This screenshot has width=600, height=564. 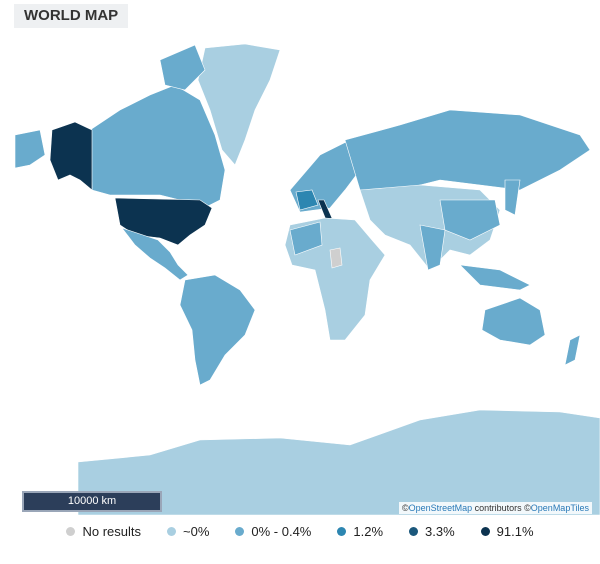 I want to click on legend-item: No results, so click(x=103, y=531).